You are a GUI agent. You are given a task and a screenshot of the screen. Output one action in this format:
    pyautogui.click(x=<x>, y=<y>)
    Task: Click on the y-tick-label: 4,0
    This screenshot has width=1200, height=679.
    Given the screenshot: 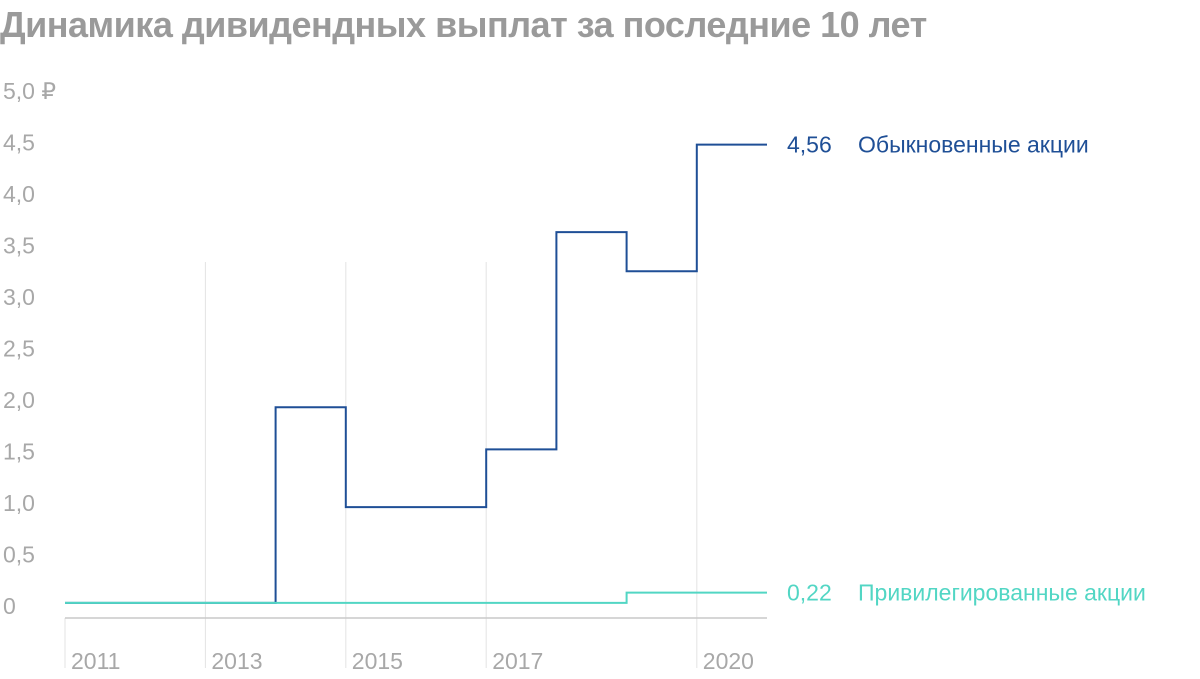 What is the action you would take?
    pyautogui.click(x=19, y=194)
    